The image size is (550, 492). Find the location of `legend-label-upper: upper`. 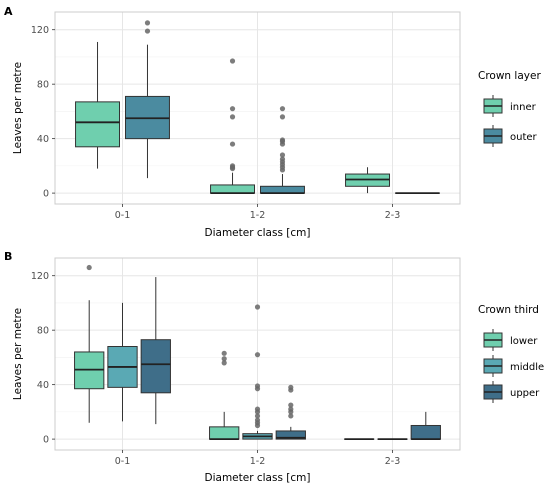

legend-label-upper: upper is located at coordinates (525, 393).